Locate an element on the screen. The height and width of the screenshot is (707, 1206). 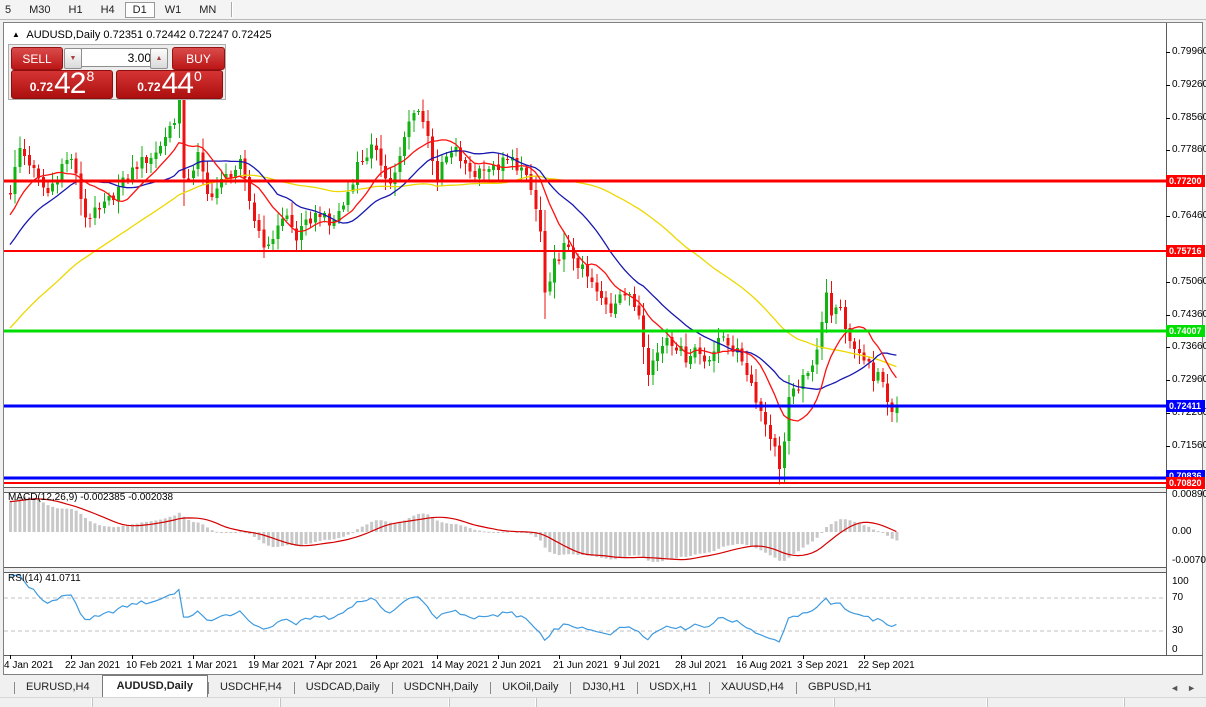
chart-tab-eurusd-h4: EURUSD,H4 is located at coordinates (58, 687).